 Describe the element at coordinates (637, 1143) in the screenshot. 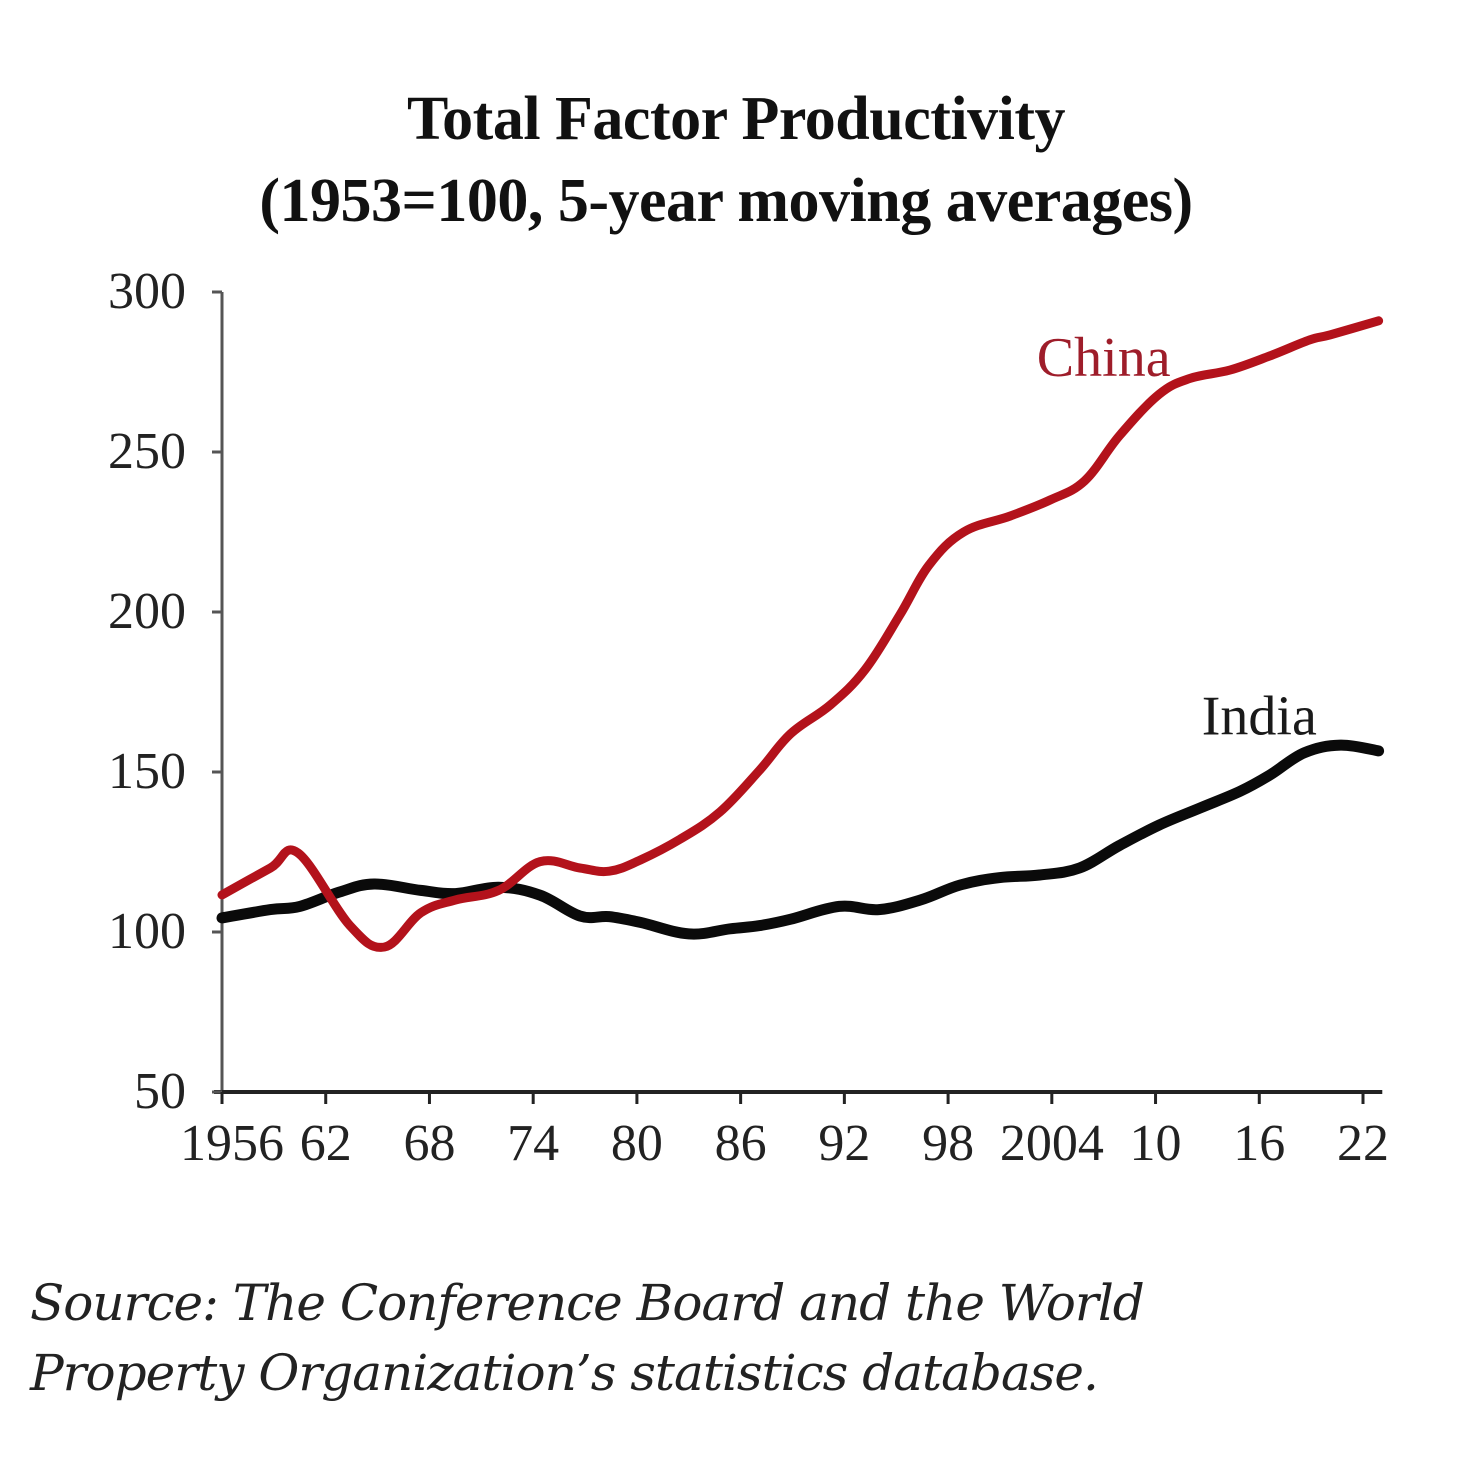

I see `x-tick-label: 80` at that location.